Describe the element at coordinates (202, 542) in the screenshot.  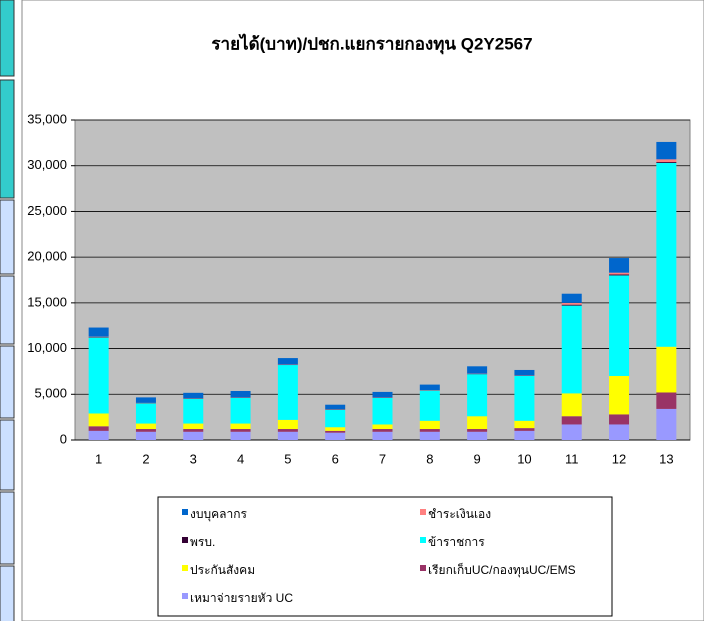
I see `legend-label: พรบ.` at that location.